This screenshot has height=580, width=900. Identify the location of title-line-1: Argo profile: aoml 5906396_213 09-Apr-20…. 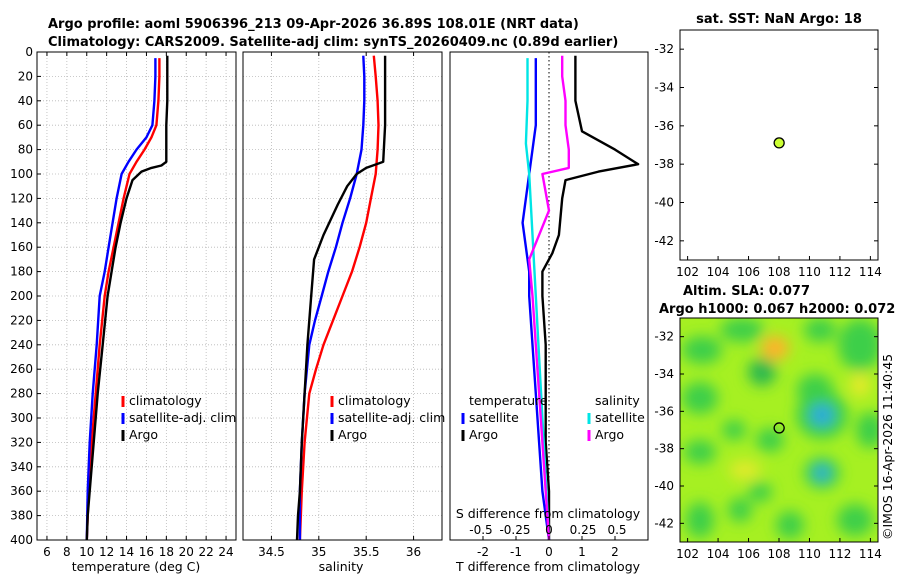
(313, 24).